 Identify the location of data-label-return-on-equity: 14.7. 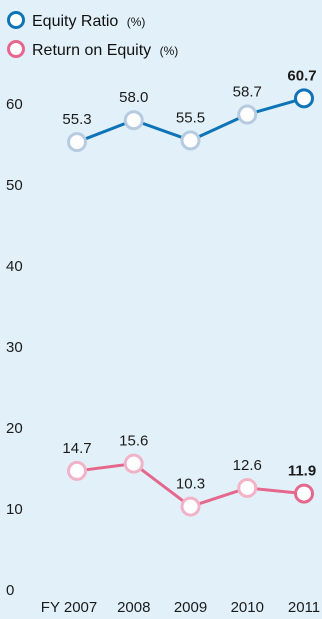
(76, 448).